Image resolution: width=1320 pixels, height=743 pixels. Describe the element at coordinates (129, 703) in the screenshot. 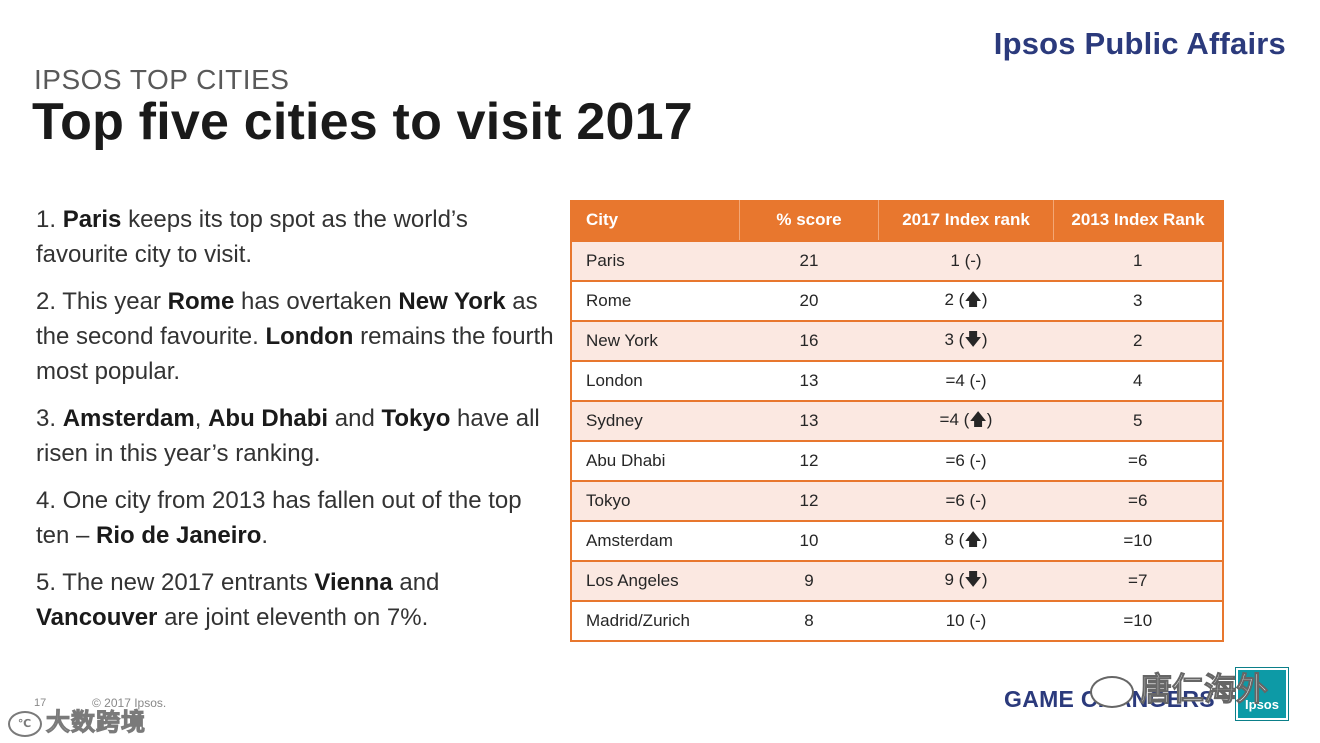

I see `copyright-text: © 2017 Ipsos.` at that location.